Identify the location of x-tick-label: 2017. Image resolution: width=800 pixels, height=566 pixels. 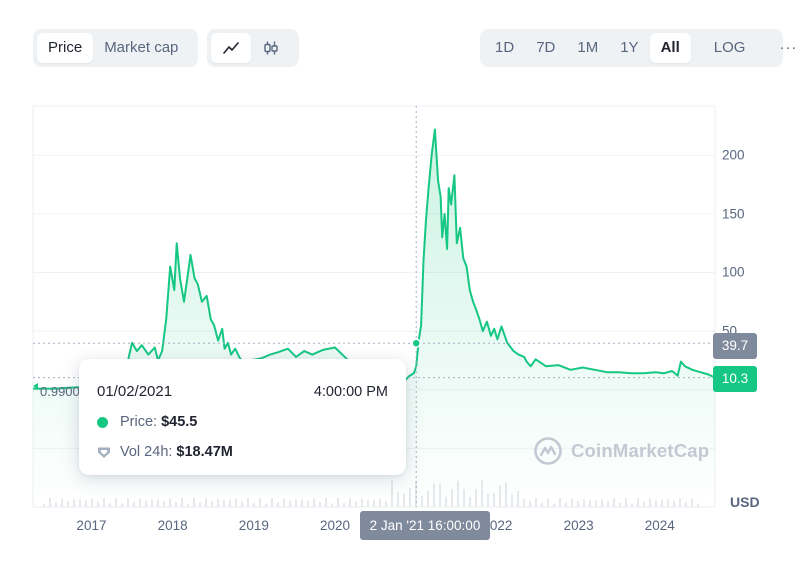
(91, 525).